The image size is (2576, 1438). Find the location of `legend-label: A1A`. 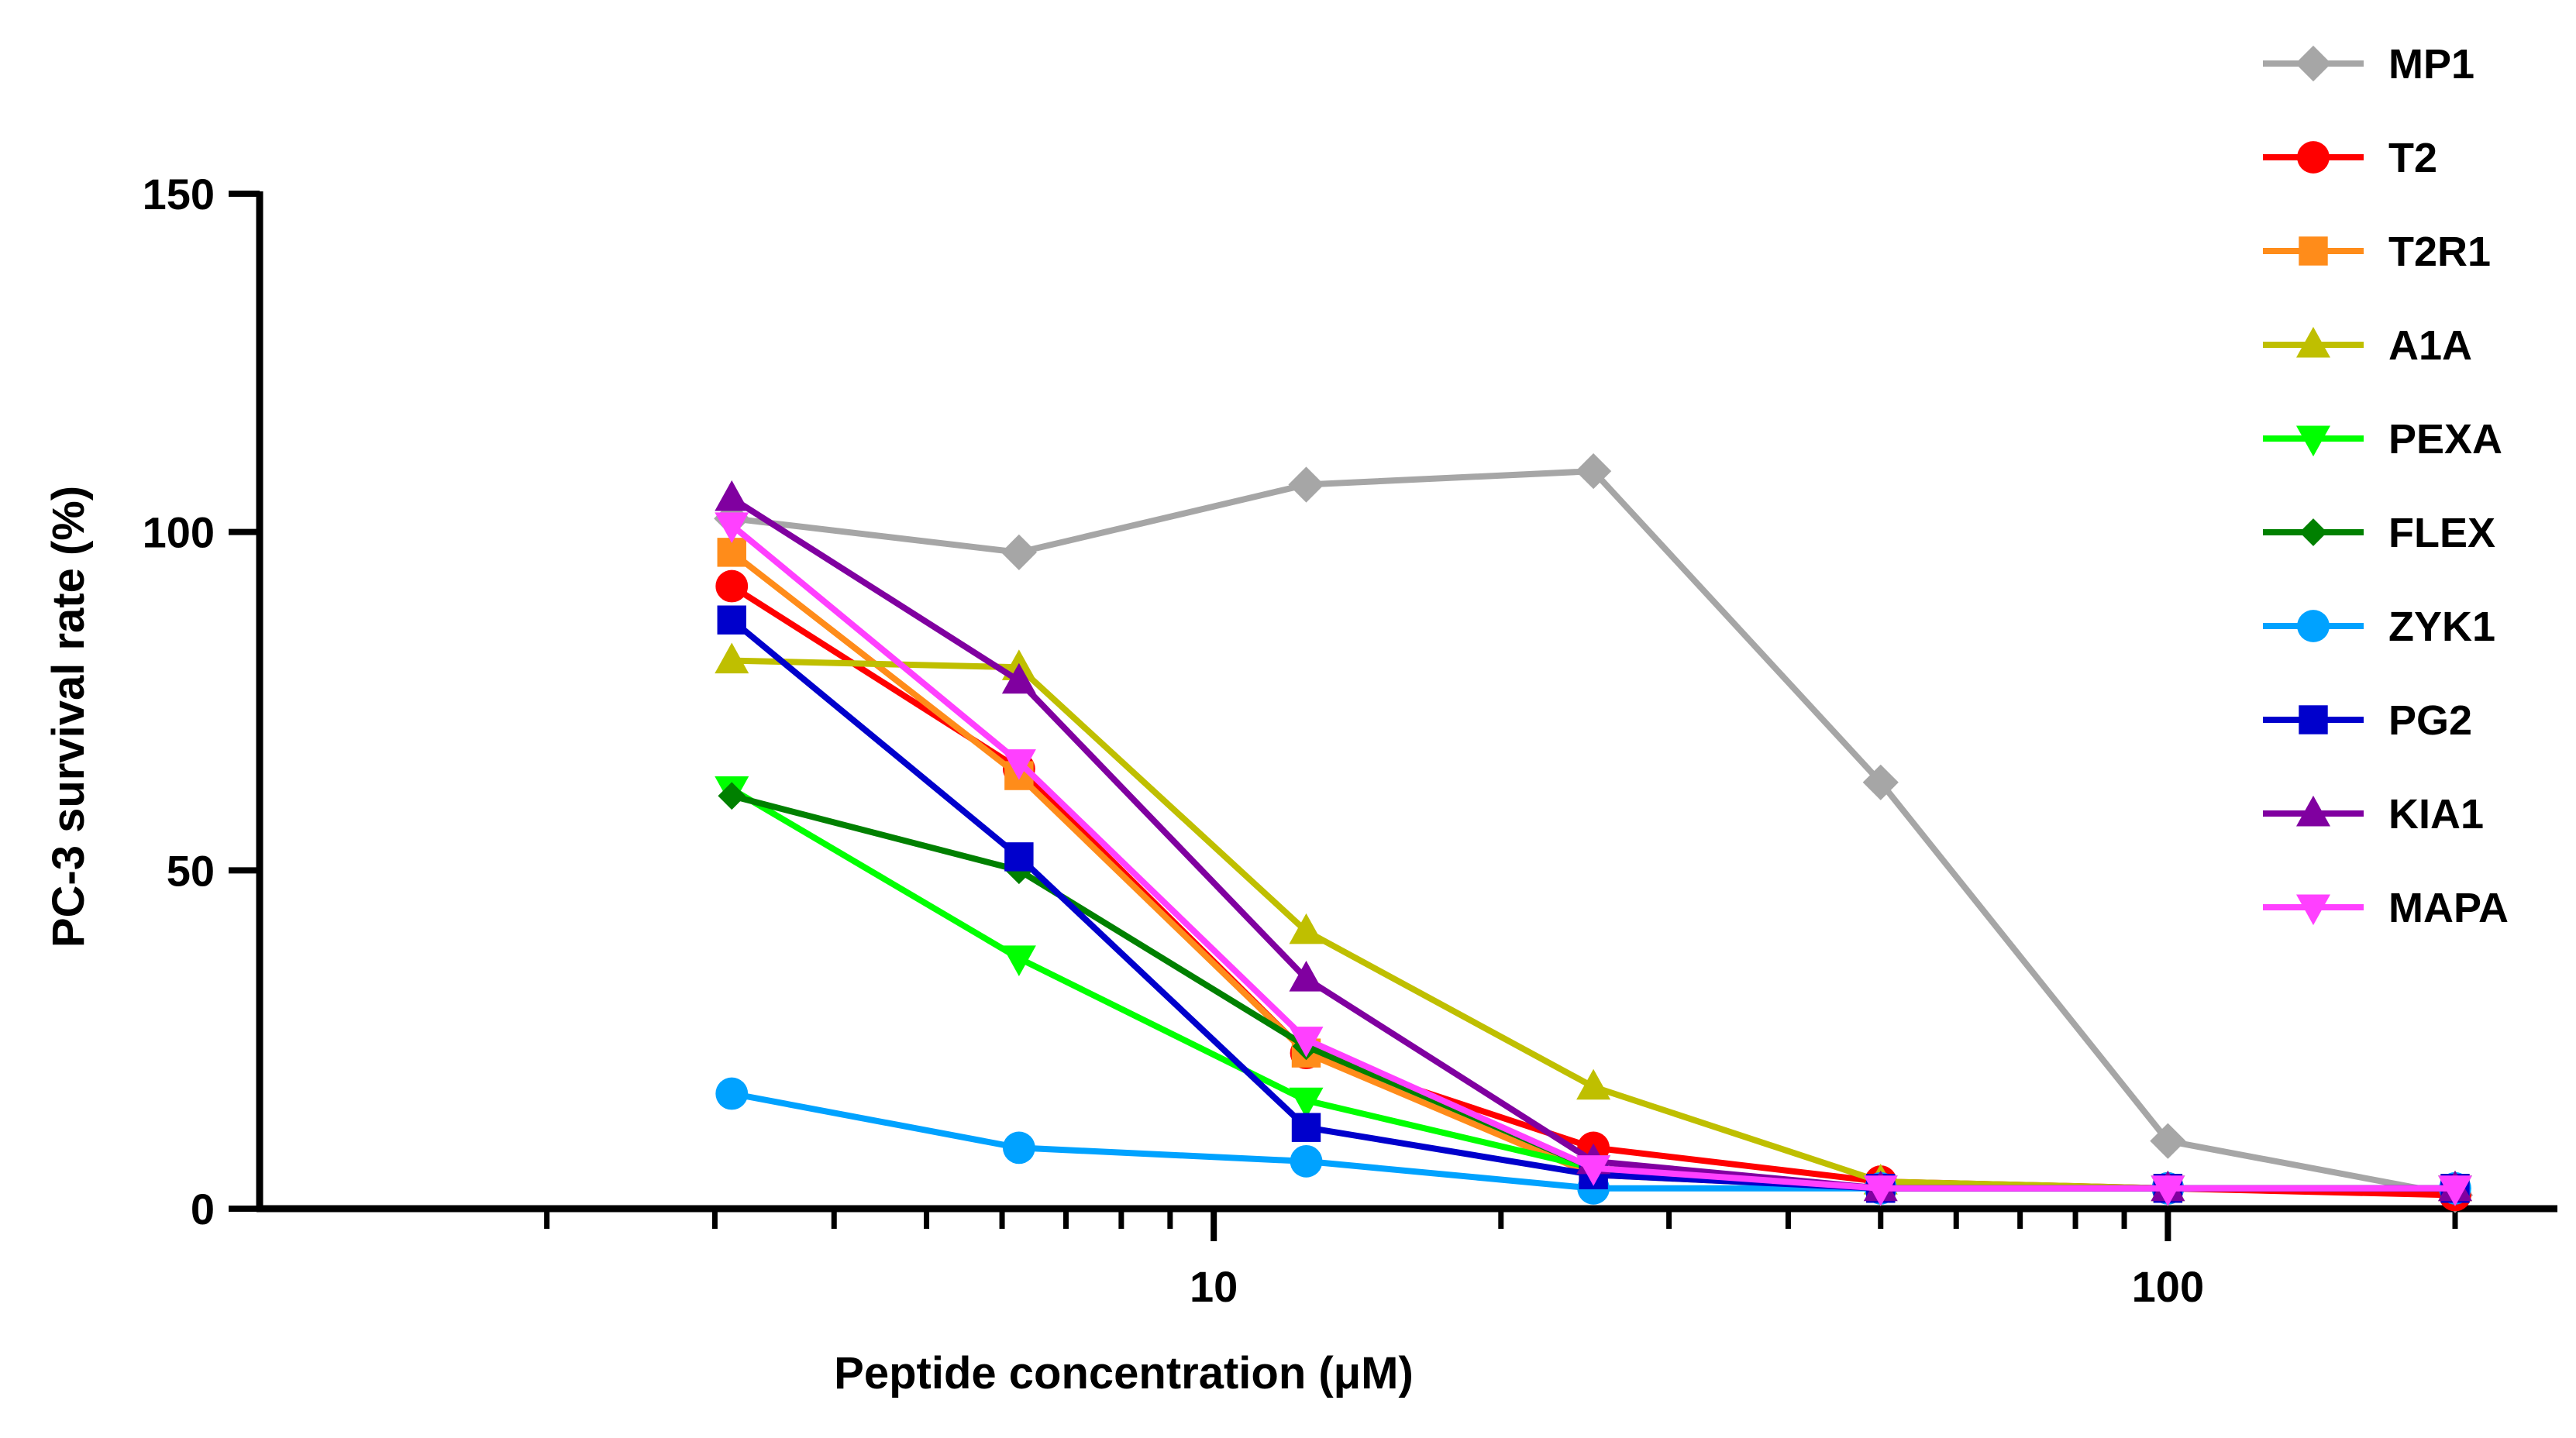

legend-label: A1A is located at coordinates (2430, 345).